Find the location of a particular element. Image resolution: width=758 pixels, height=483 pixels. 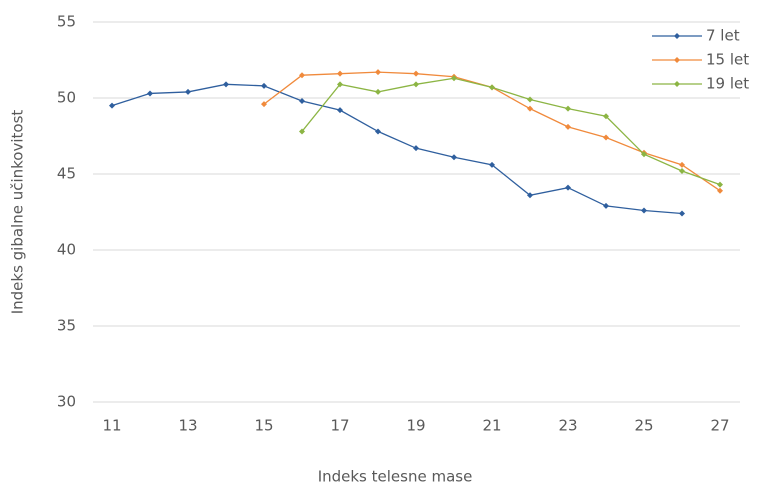

x-tick-label: 13 is located at coordinates (187, 426).